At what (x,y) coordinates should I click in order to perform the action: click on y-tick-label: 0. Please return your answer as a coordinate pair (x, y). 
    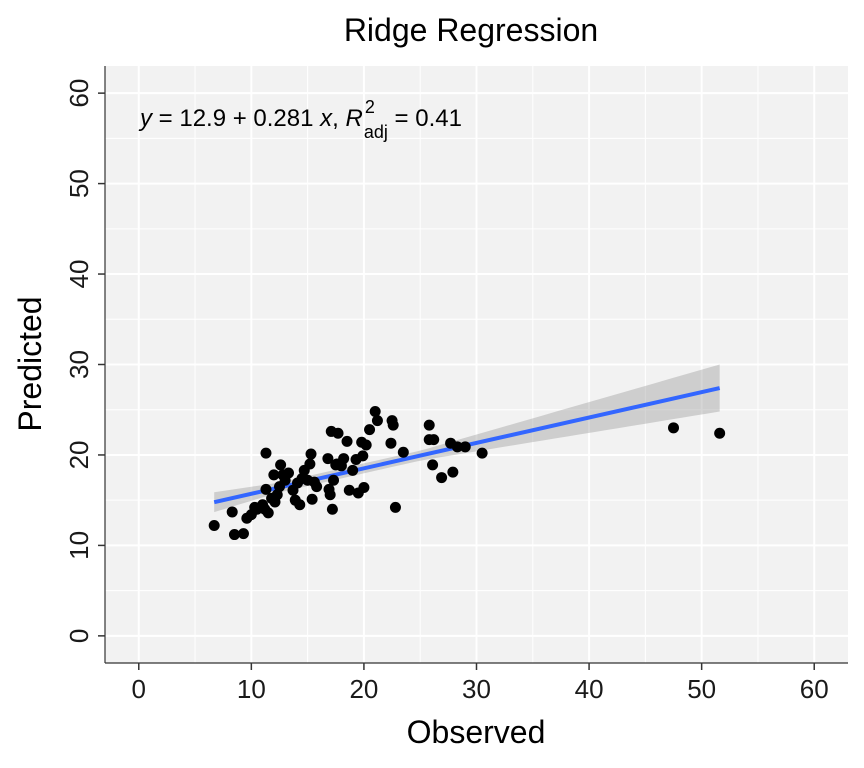
    Looking at the image, I should click on (79, 636).